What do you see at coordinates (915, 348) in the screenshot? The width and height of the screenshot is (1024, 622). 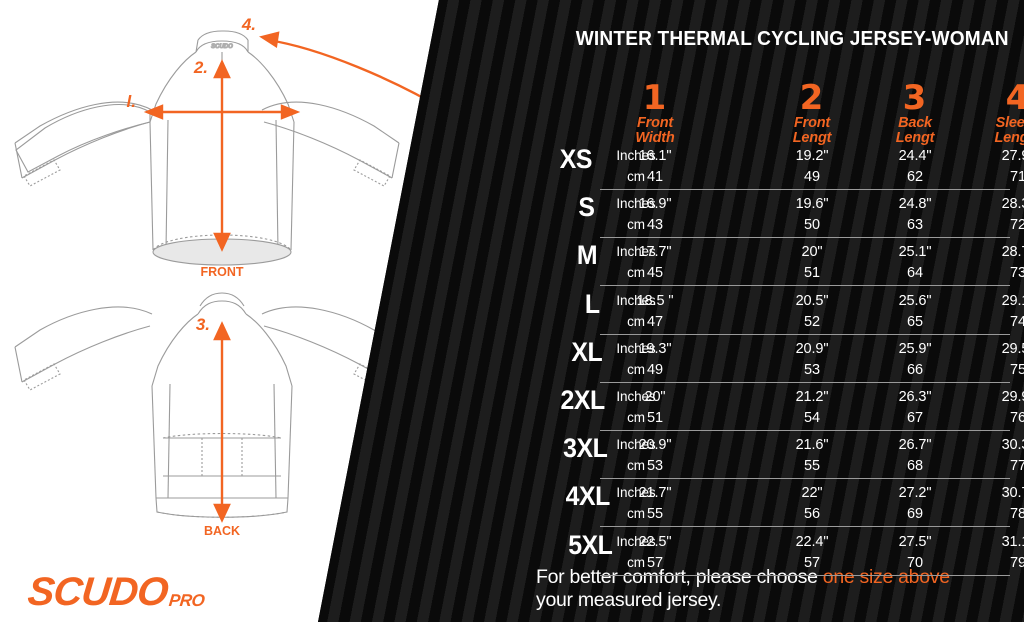 I see `cell-xl-inches-3: 25.9"` at bounding box center [915, 348].